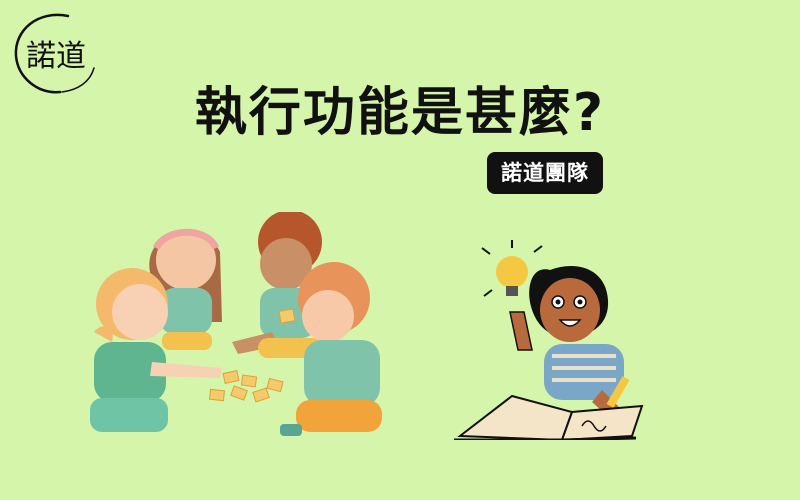 This screenshot has height=500, width=800. What do you see at coordinates (514, 268) in the screenshot?
I see `lightbulb-icon` at bounding box center [514, 268].